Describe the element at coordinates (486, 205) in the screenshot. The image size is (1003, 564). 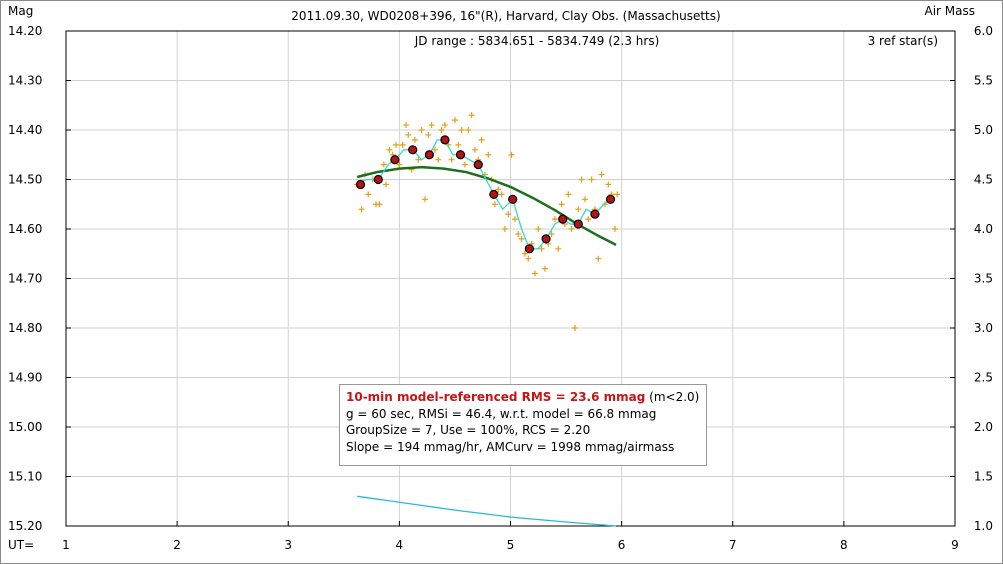
I see `model-curve` at that location.